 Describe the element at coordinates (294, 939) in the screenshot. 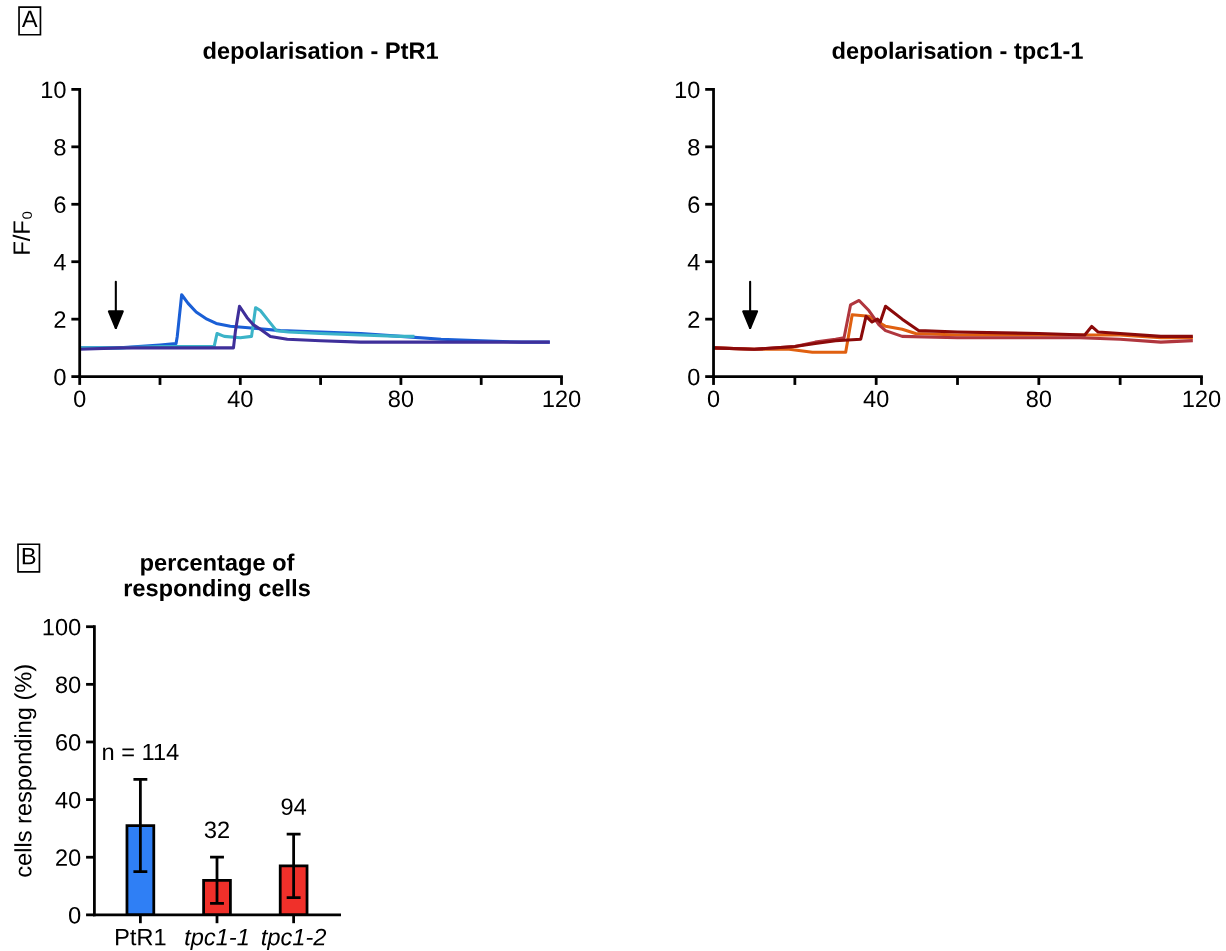

I see `x-tick-label: tpc1-2` at that location.